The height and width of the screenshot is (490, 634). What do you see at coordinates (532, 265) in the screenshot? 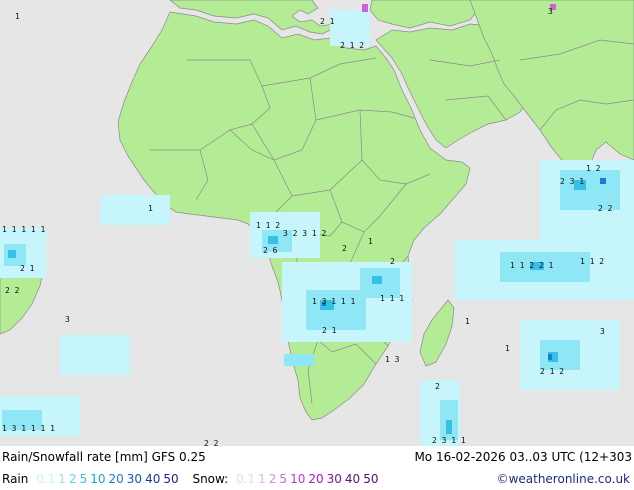
I see `precip-label: 1 1 2 2 1` at bounding box center [532, 265].